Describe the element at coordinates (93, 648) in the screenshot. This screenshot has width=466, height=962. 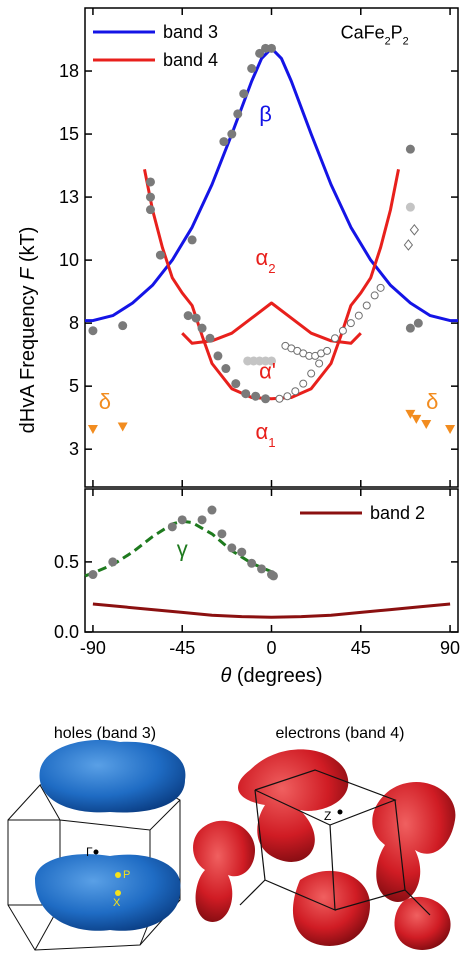
I see `x-tick-label: -90` at that location.